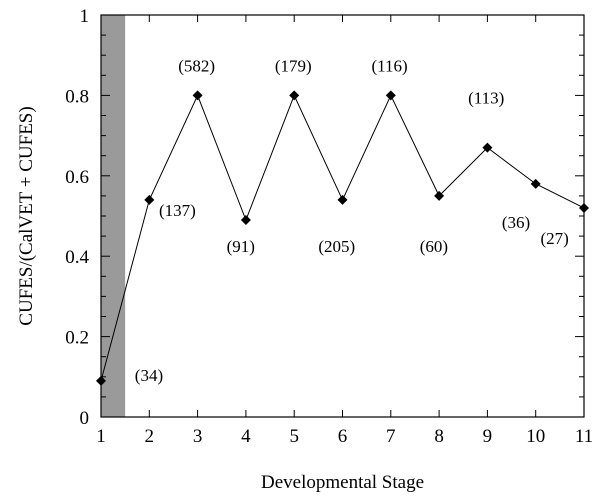 This screenshot has height=496, width=603. What do you see at coordinates (198, 436) in the screenshot?
I see `x-tick-label: 3` at bounding box center [198, 436].